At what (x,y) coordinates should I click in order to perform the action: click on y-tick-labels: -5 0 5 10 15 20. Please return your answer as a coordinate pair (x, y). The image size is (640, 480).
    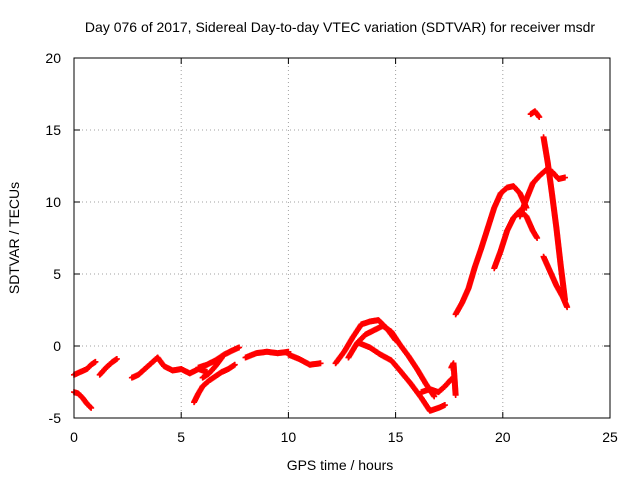
    Looking at the image, I should click on (53, 238).